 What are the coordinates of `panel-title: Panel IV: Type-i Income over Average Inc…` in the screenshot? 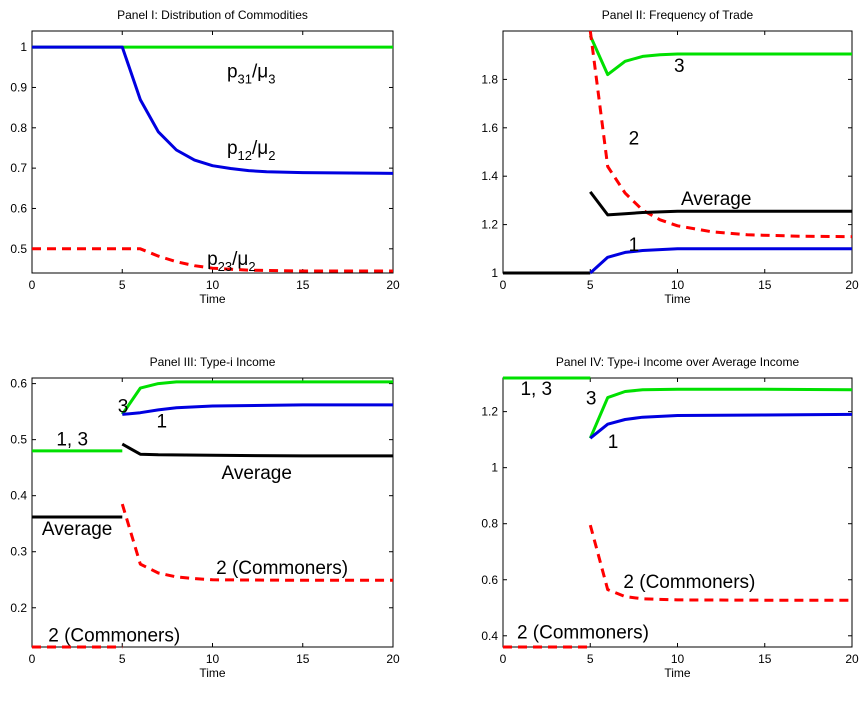 It's located at (678, 362).